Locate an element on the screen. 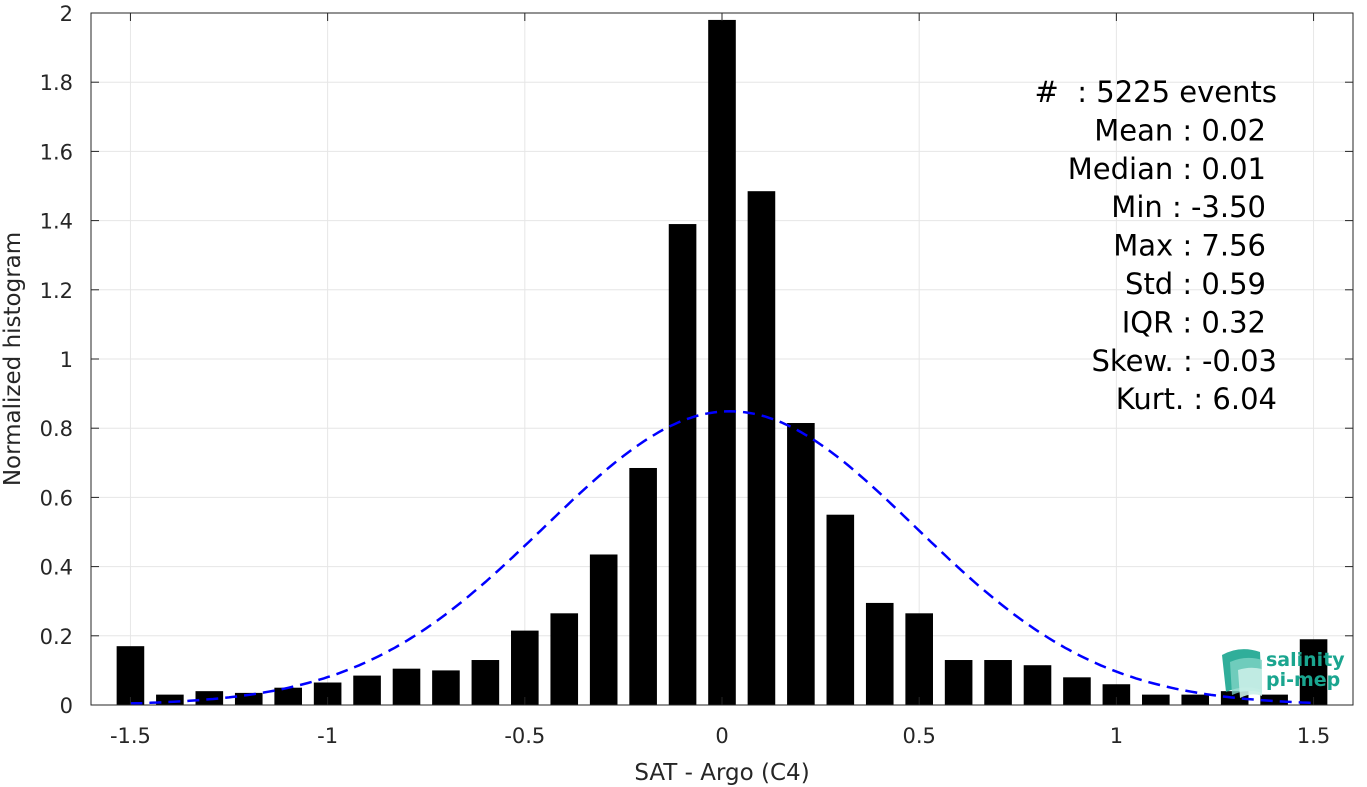  wave-icon is located at coordinates (1242, 673).